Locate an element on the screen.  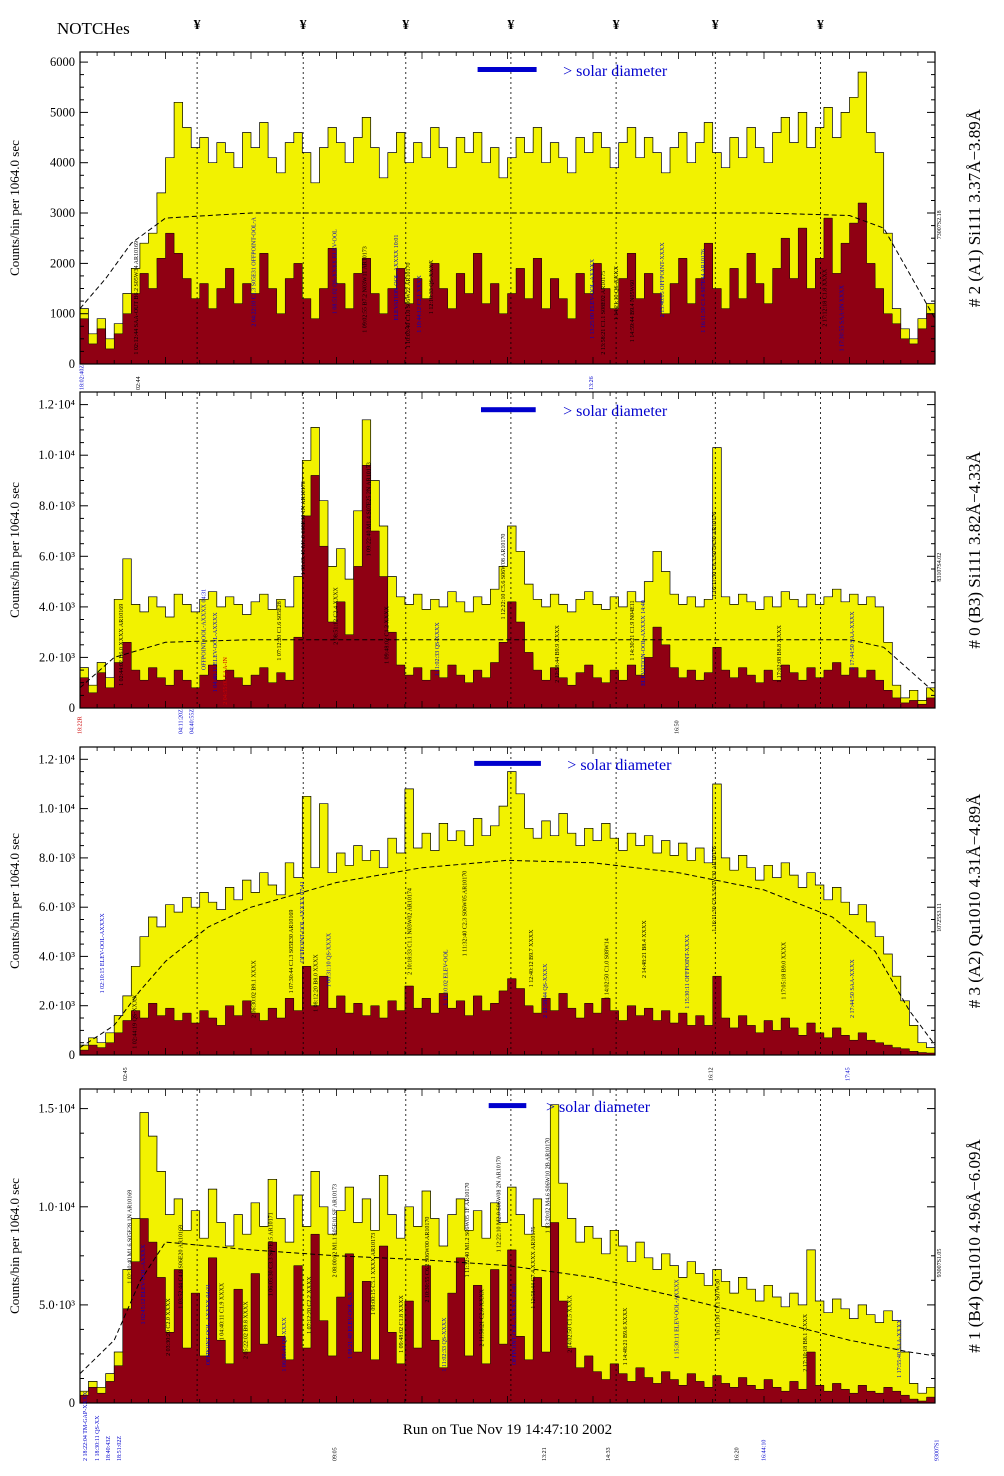
event-annotation: 2 10:18:33 C1.1 N03W02 AR10174 is located at coordinates (411, 931).